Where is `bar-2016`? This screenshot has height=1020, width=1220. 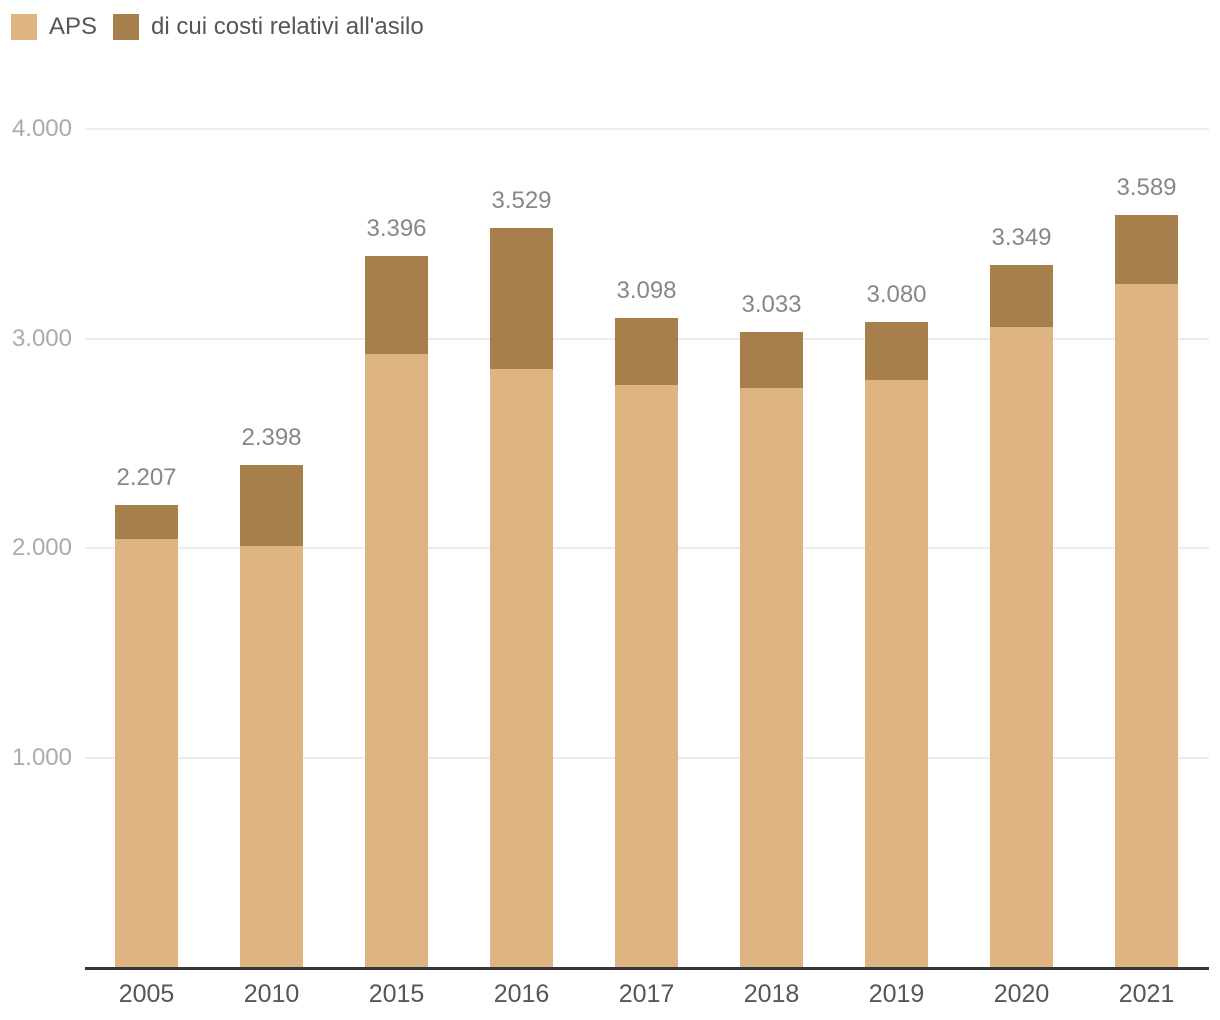 bar-2016 is located at coordinates (521, 597).